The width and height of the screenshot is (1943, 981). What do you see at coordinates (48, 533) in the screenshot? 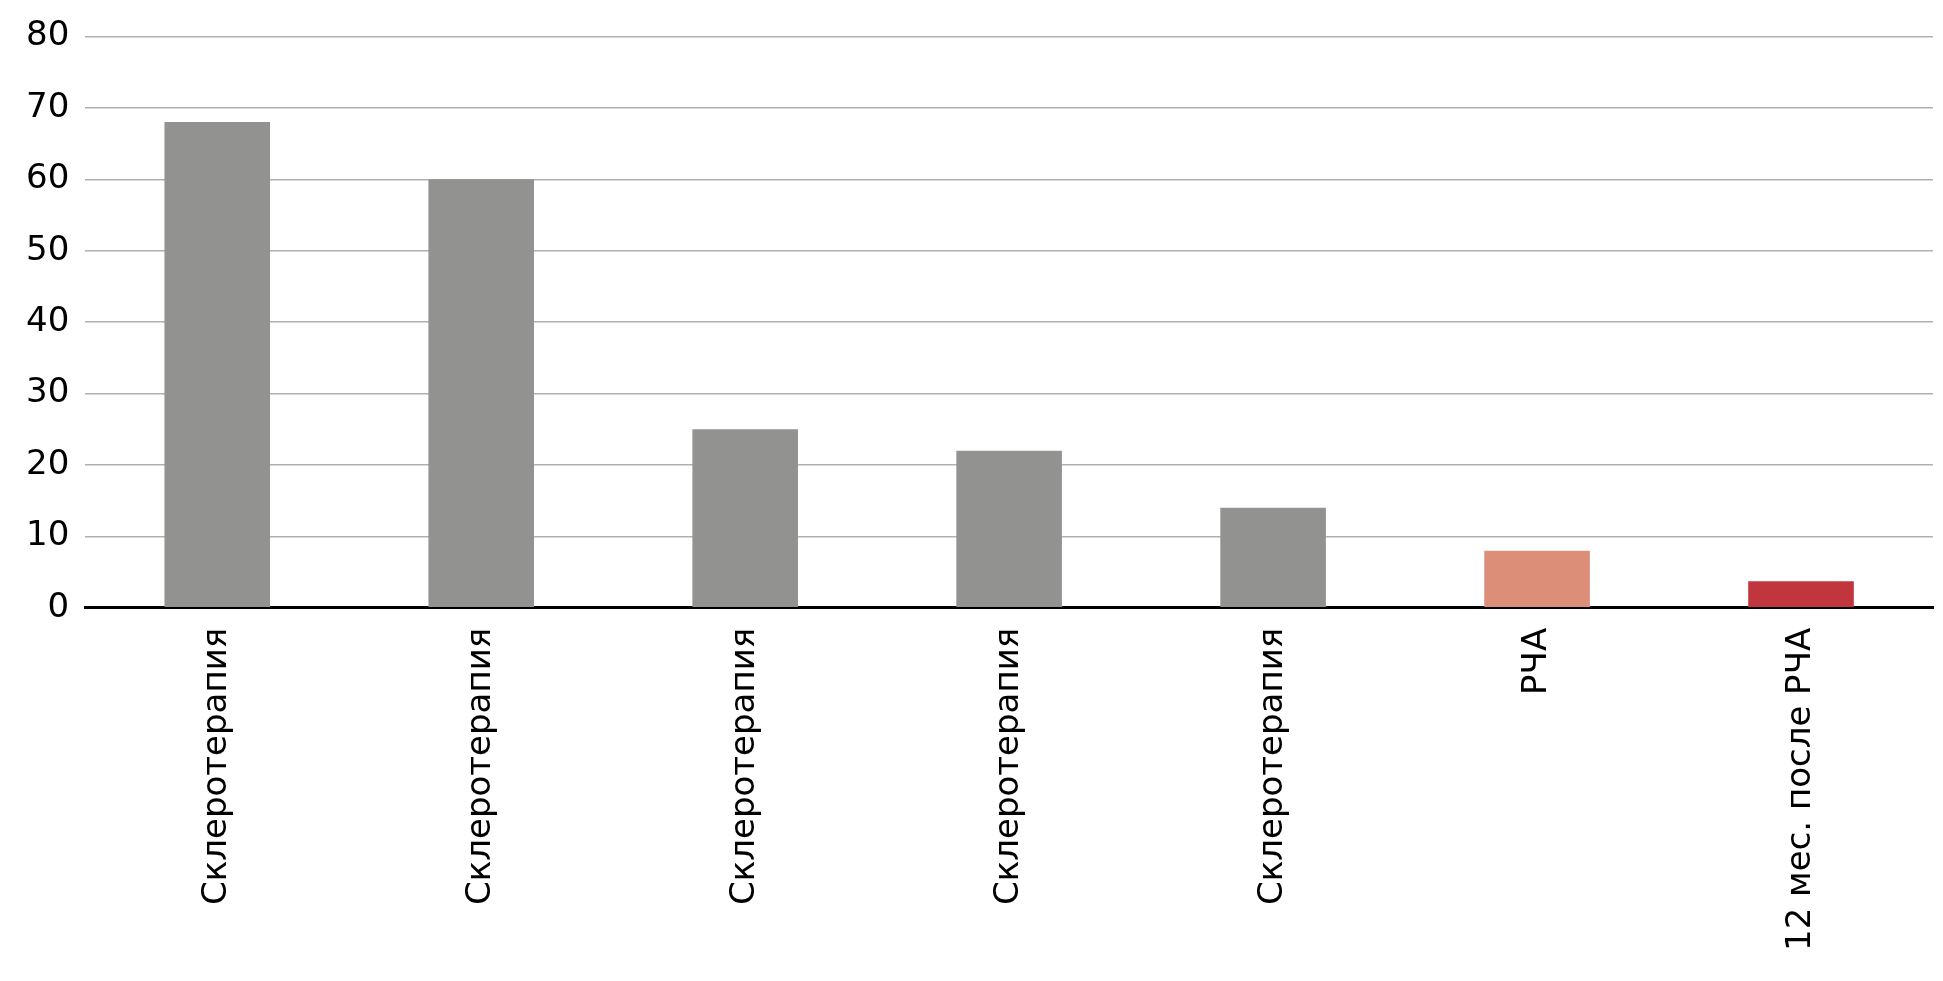
I see `y-tick-label: 10` at bounding box center [48, 533].